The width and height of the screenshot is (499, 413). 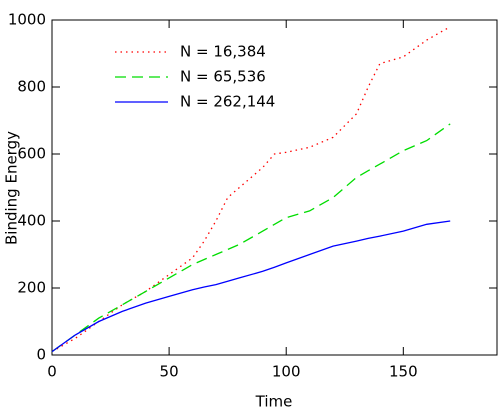 I want to click on legend-label: N = 65,536, so click(x=223, y=77).